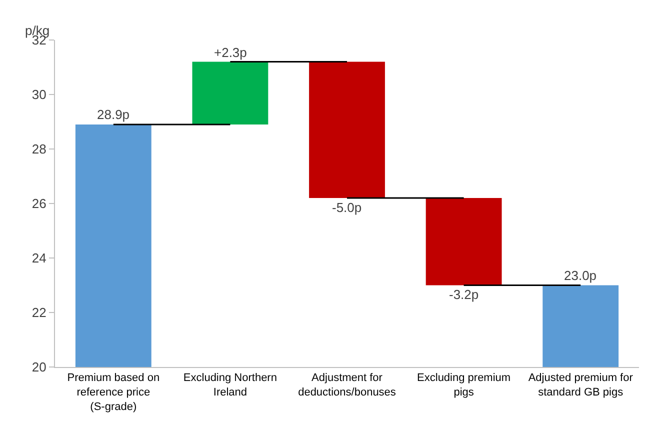 The width and height of the screenshot is (659, 432). What do you see at coordinates (464, 294) in the screenshot?
I see `data-label: -3.2p` at bounding box center [464, 294].